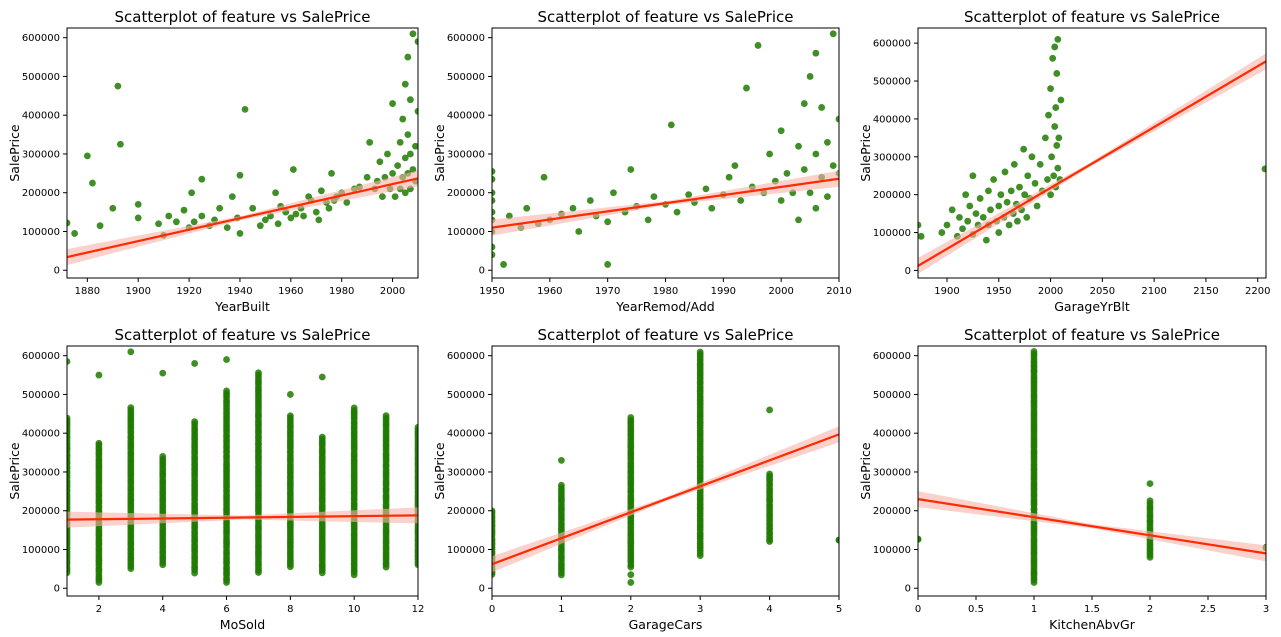 The height and width of the screenshot is (637, 1281). I want to click on x-tick-label: 2050, so click(1102, 291).